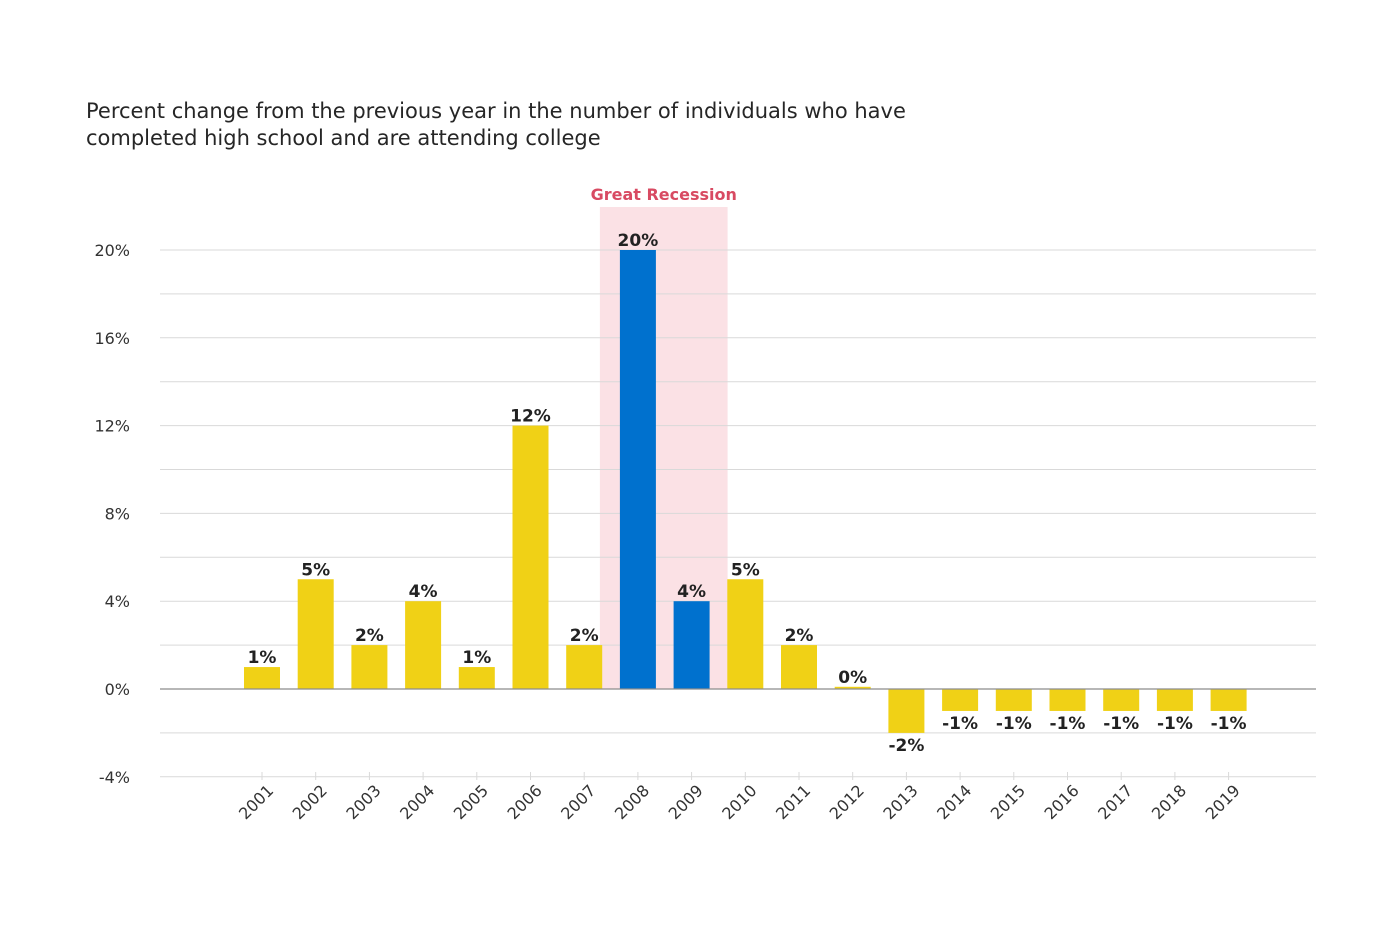  I want to click on data-label-2006: 12%, so click(530, 417).